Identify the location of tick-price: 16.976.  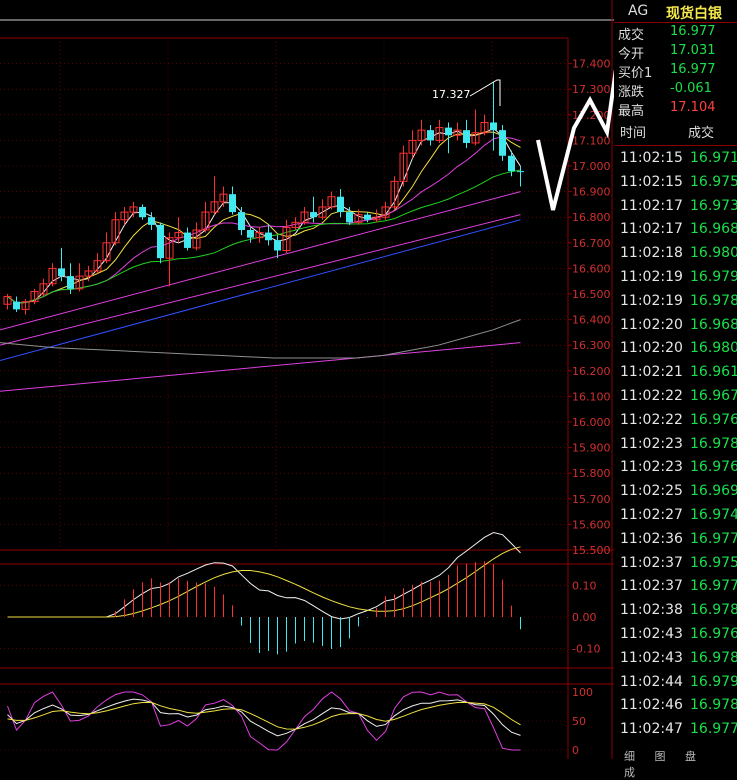
(713, 634).